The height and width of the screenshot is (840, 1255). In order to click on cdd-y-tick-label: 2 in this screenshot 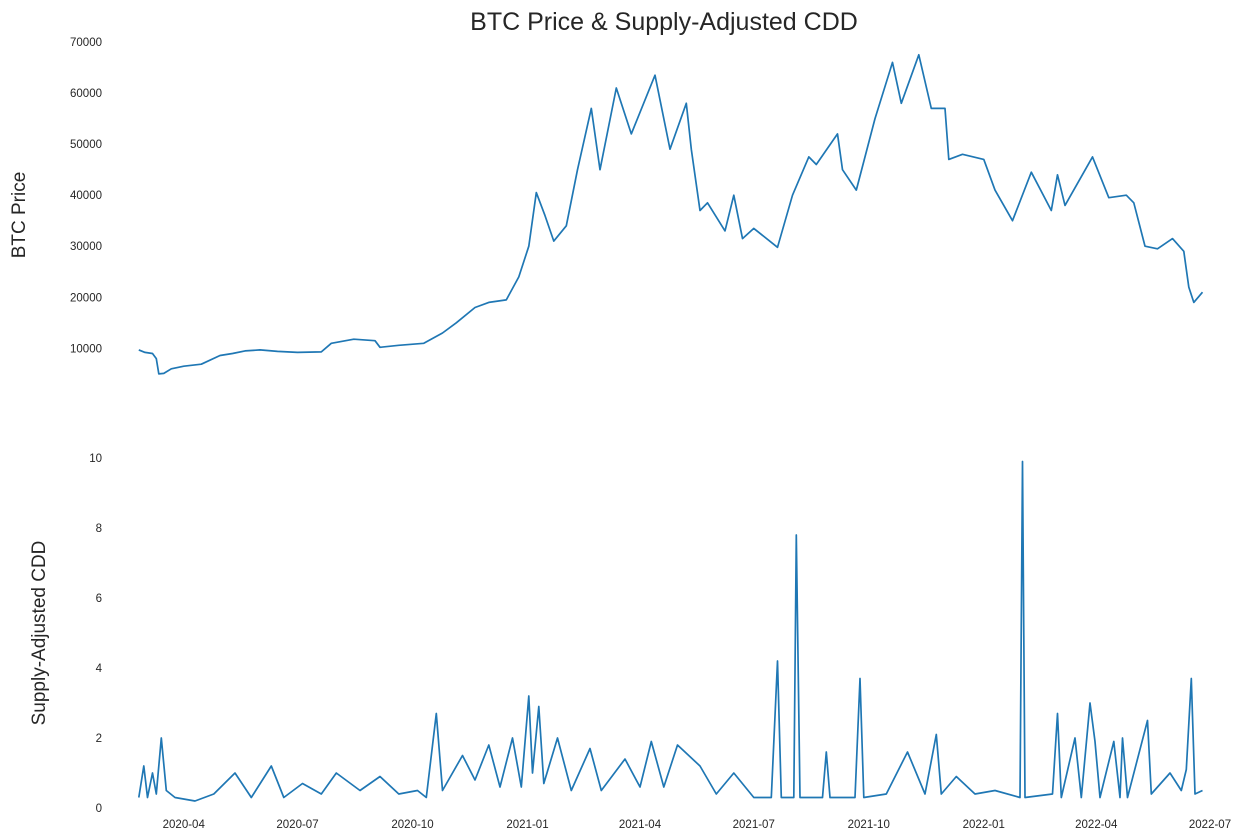, I will do `click(99, 739)`.